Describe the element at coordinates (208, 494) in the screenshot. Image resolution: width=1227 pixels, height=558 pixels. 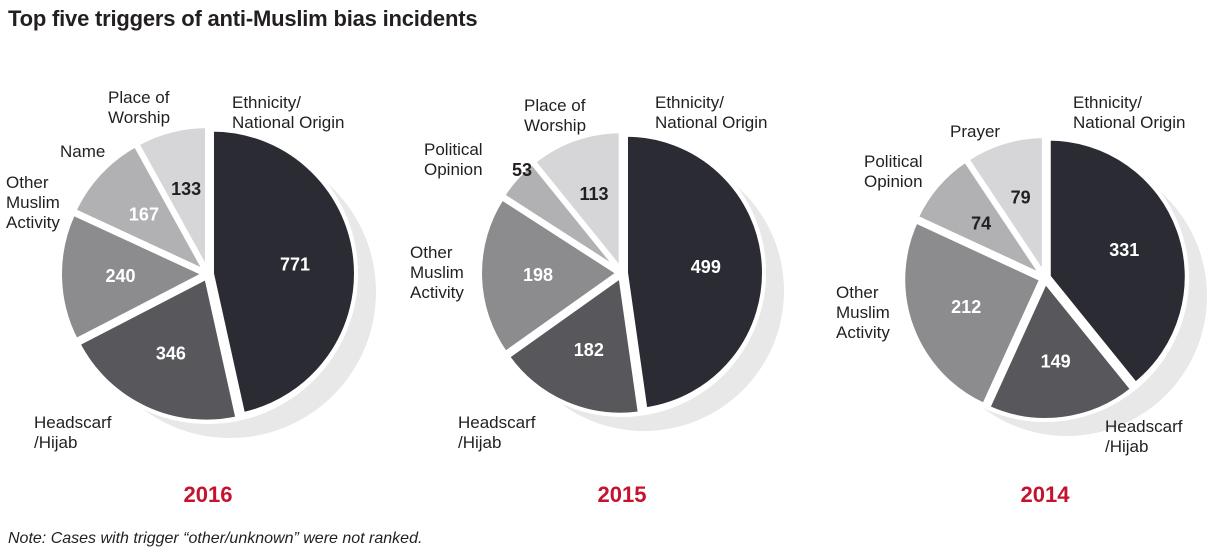
I see `year-label: 2016` at that location.